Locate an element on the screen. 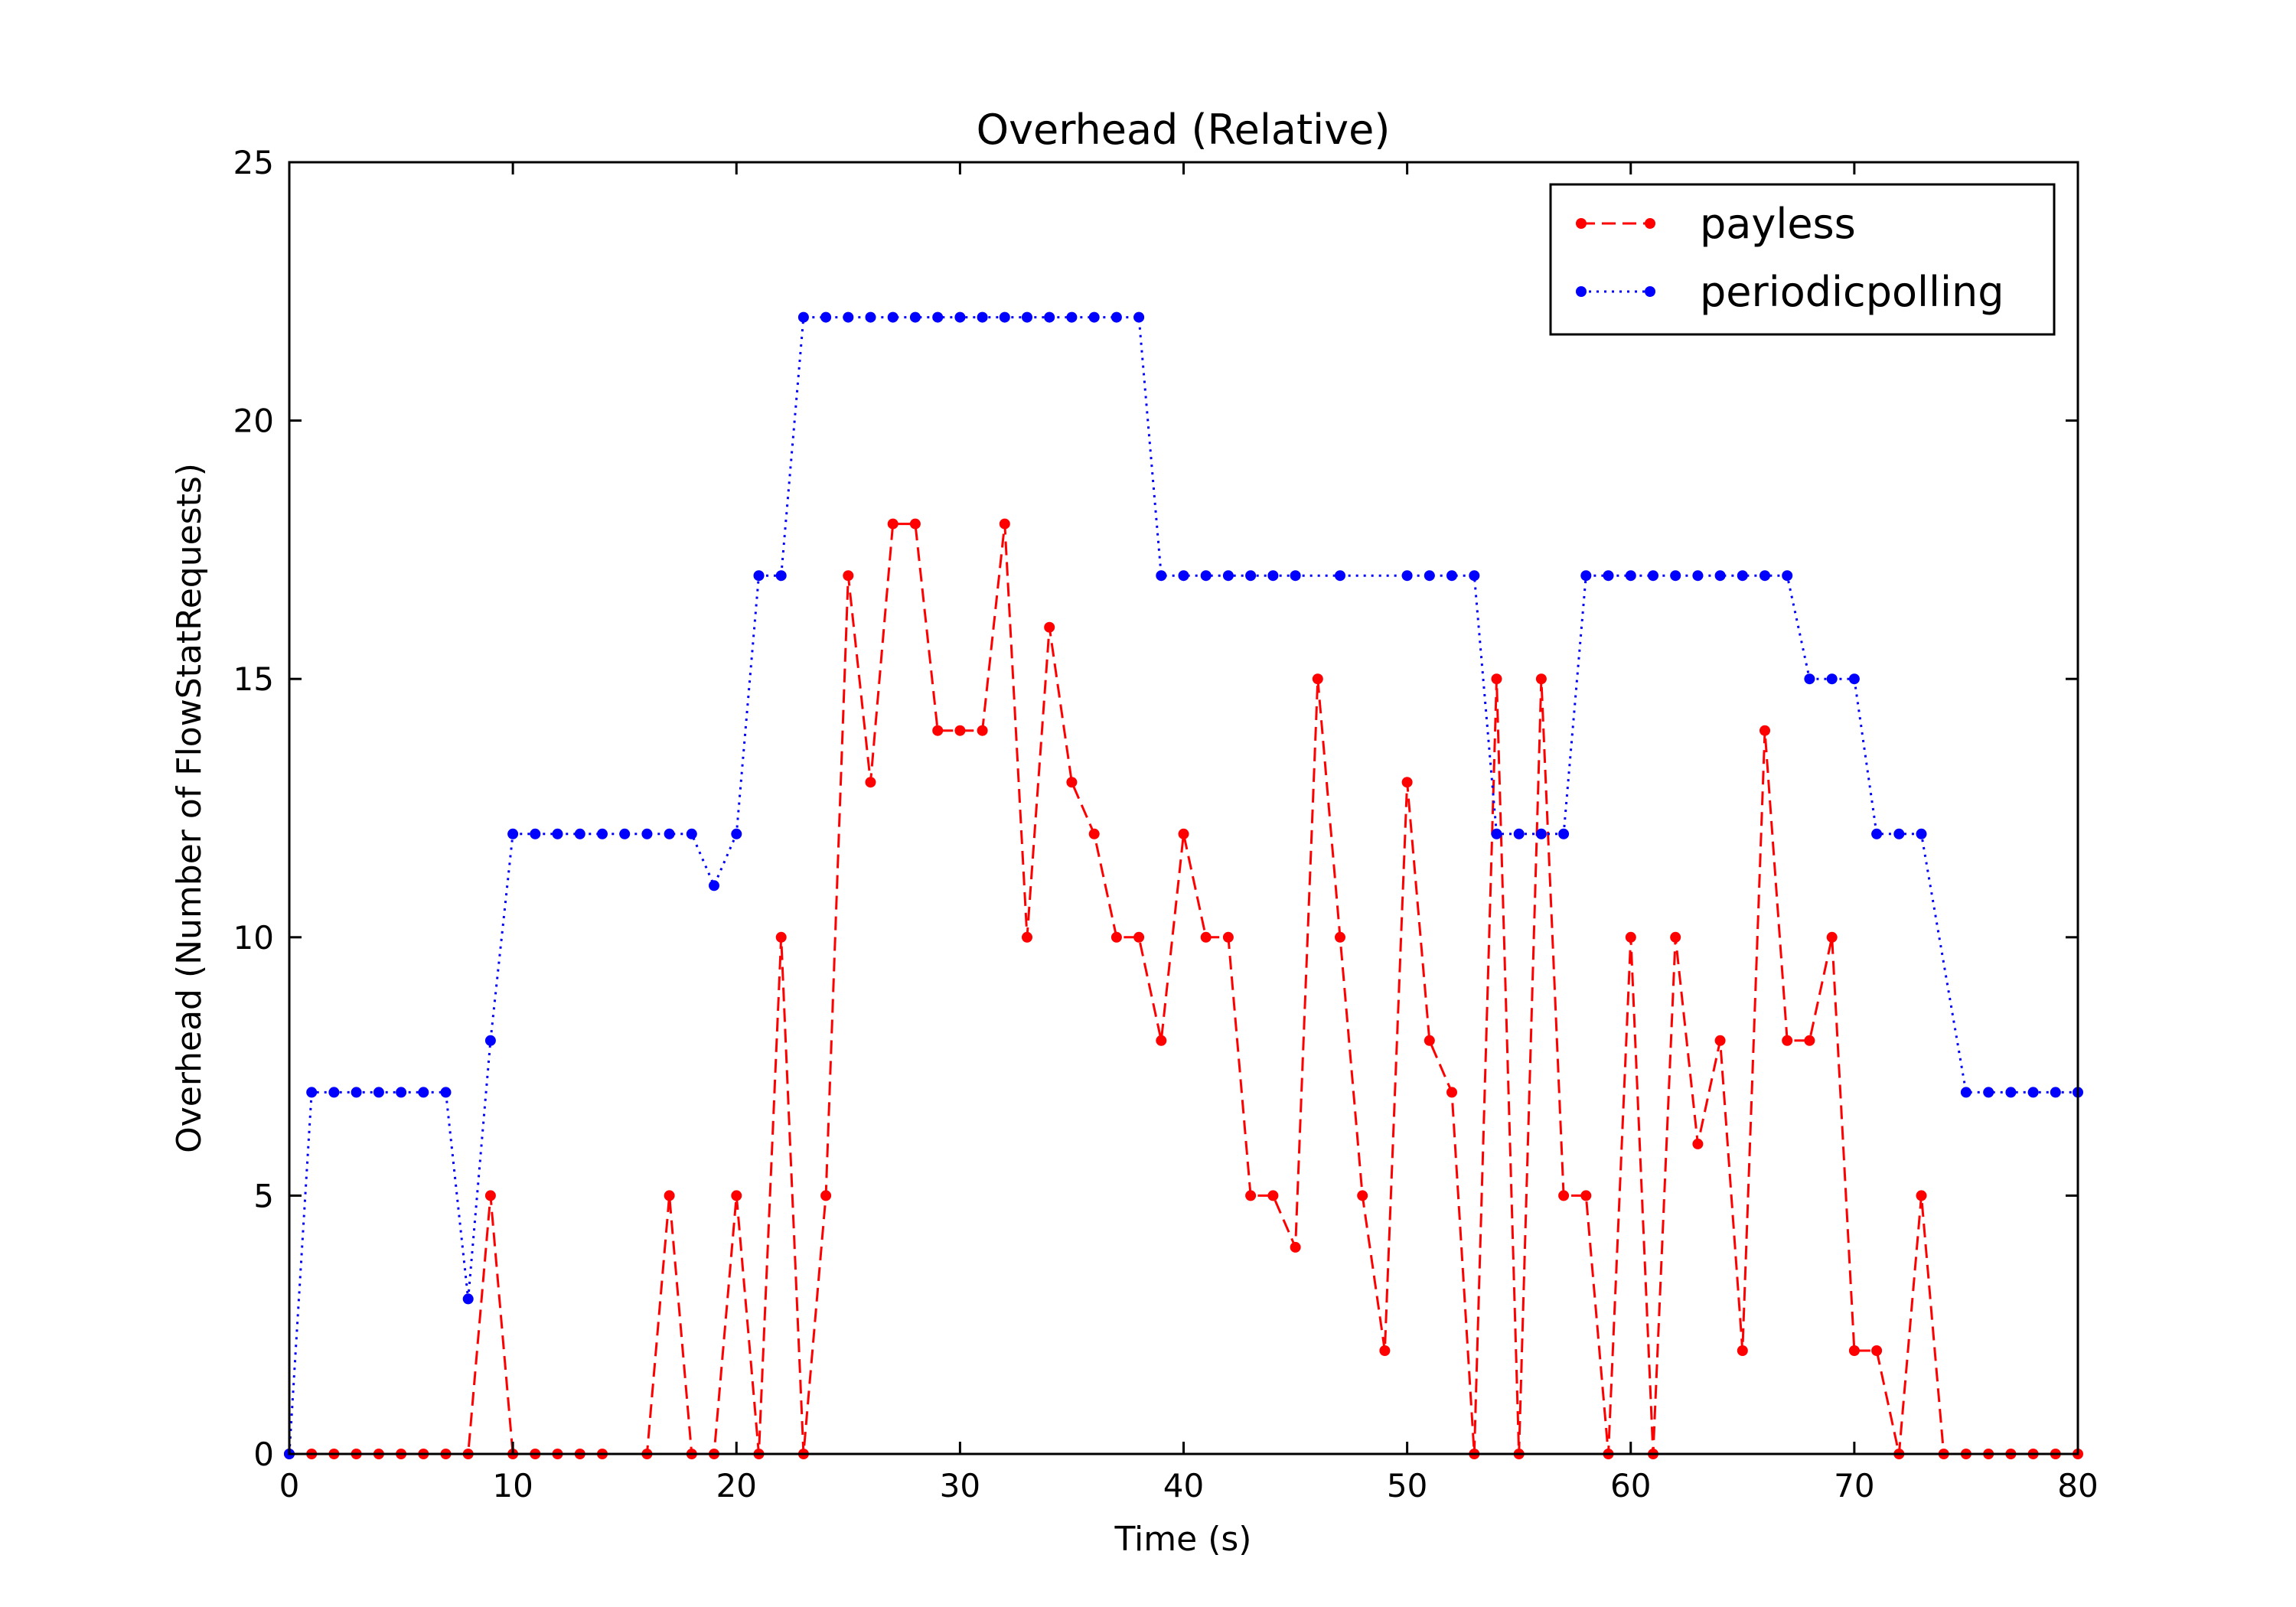 Image resolution: width=2296 pixels, height=1607 pixels. x-tick-label: 70 is located at coordinates (1854, 1485).